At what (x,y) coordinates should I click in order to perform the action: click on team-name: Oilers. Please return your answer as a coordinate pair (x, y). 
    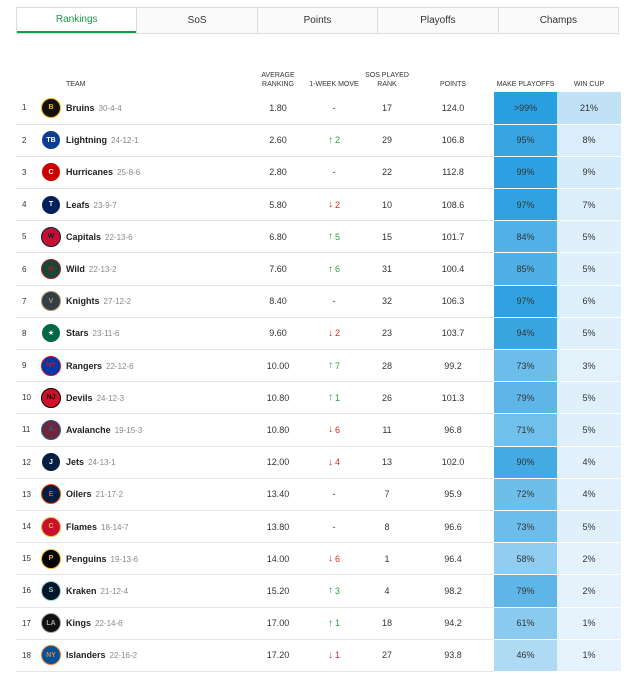
    Looking at the image, I should click on (79, 494).